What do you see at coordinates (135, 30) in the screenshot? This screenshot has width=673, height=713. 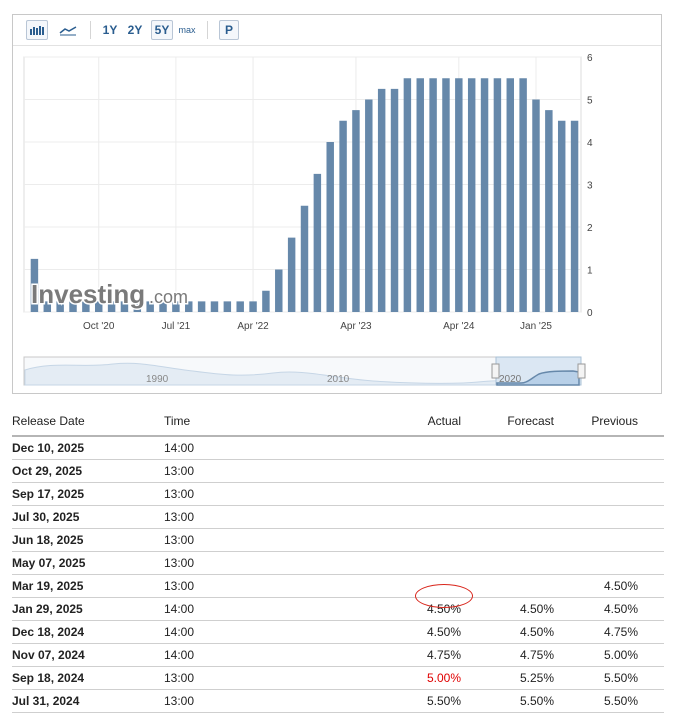 I see `range-2y-button: 2Y` at bounding box center [135, 30].